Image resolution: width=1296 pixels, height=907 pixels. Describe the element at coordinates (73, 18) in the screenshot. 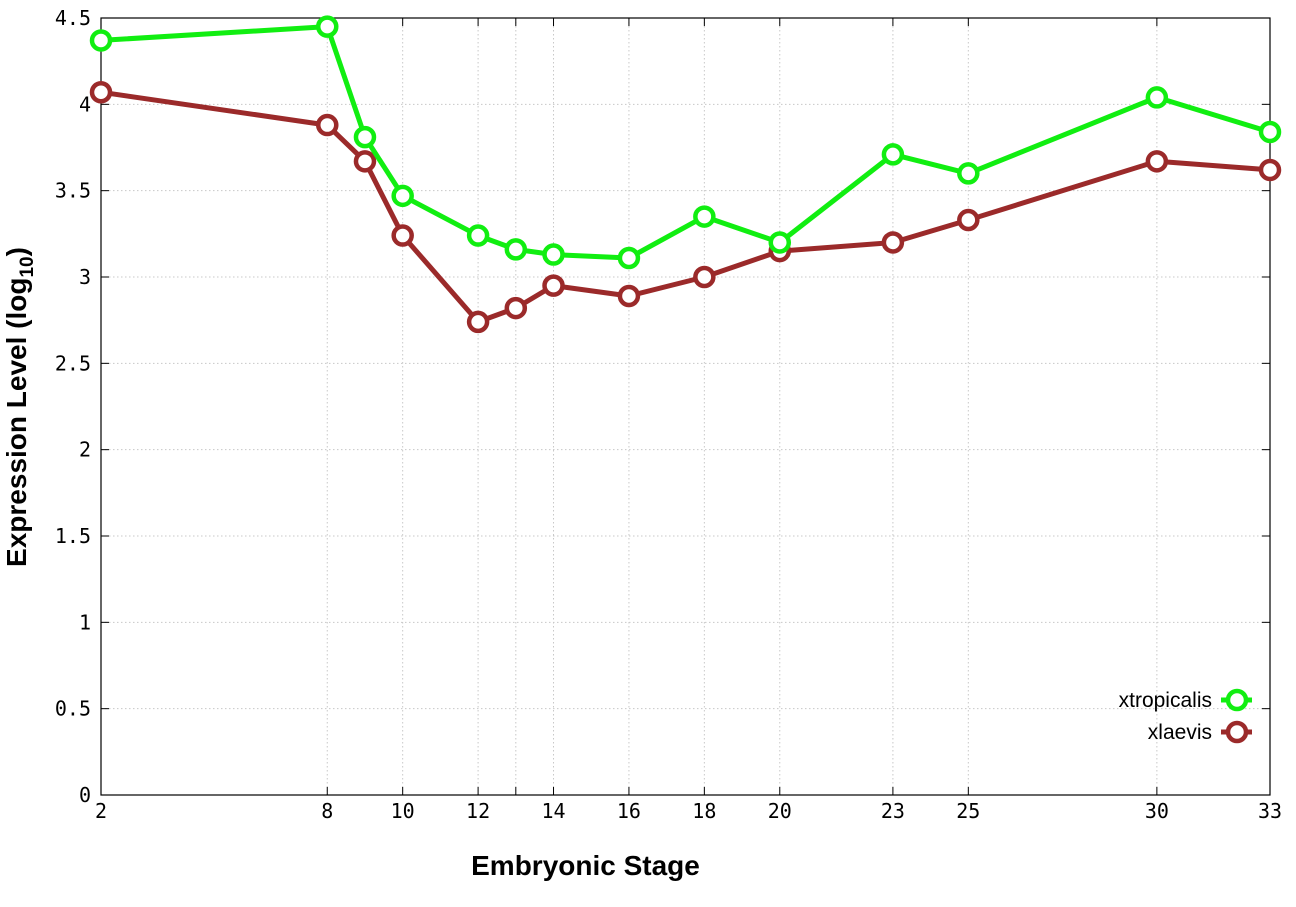

I see `y-tick-label: 4.5` at that location.